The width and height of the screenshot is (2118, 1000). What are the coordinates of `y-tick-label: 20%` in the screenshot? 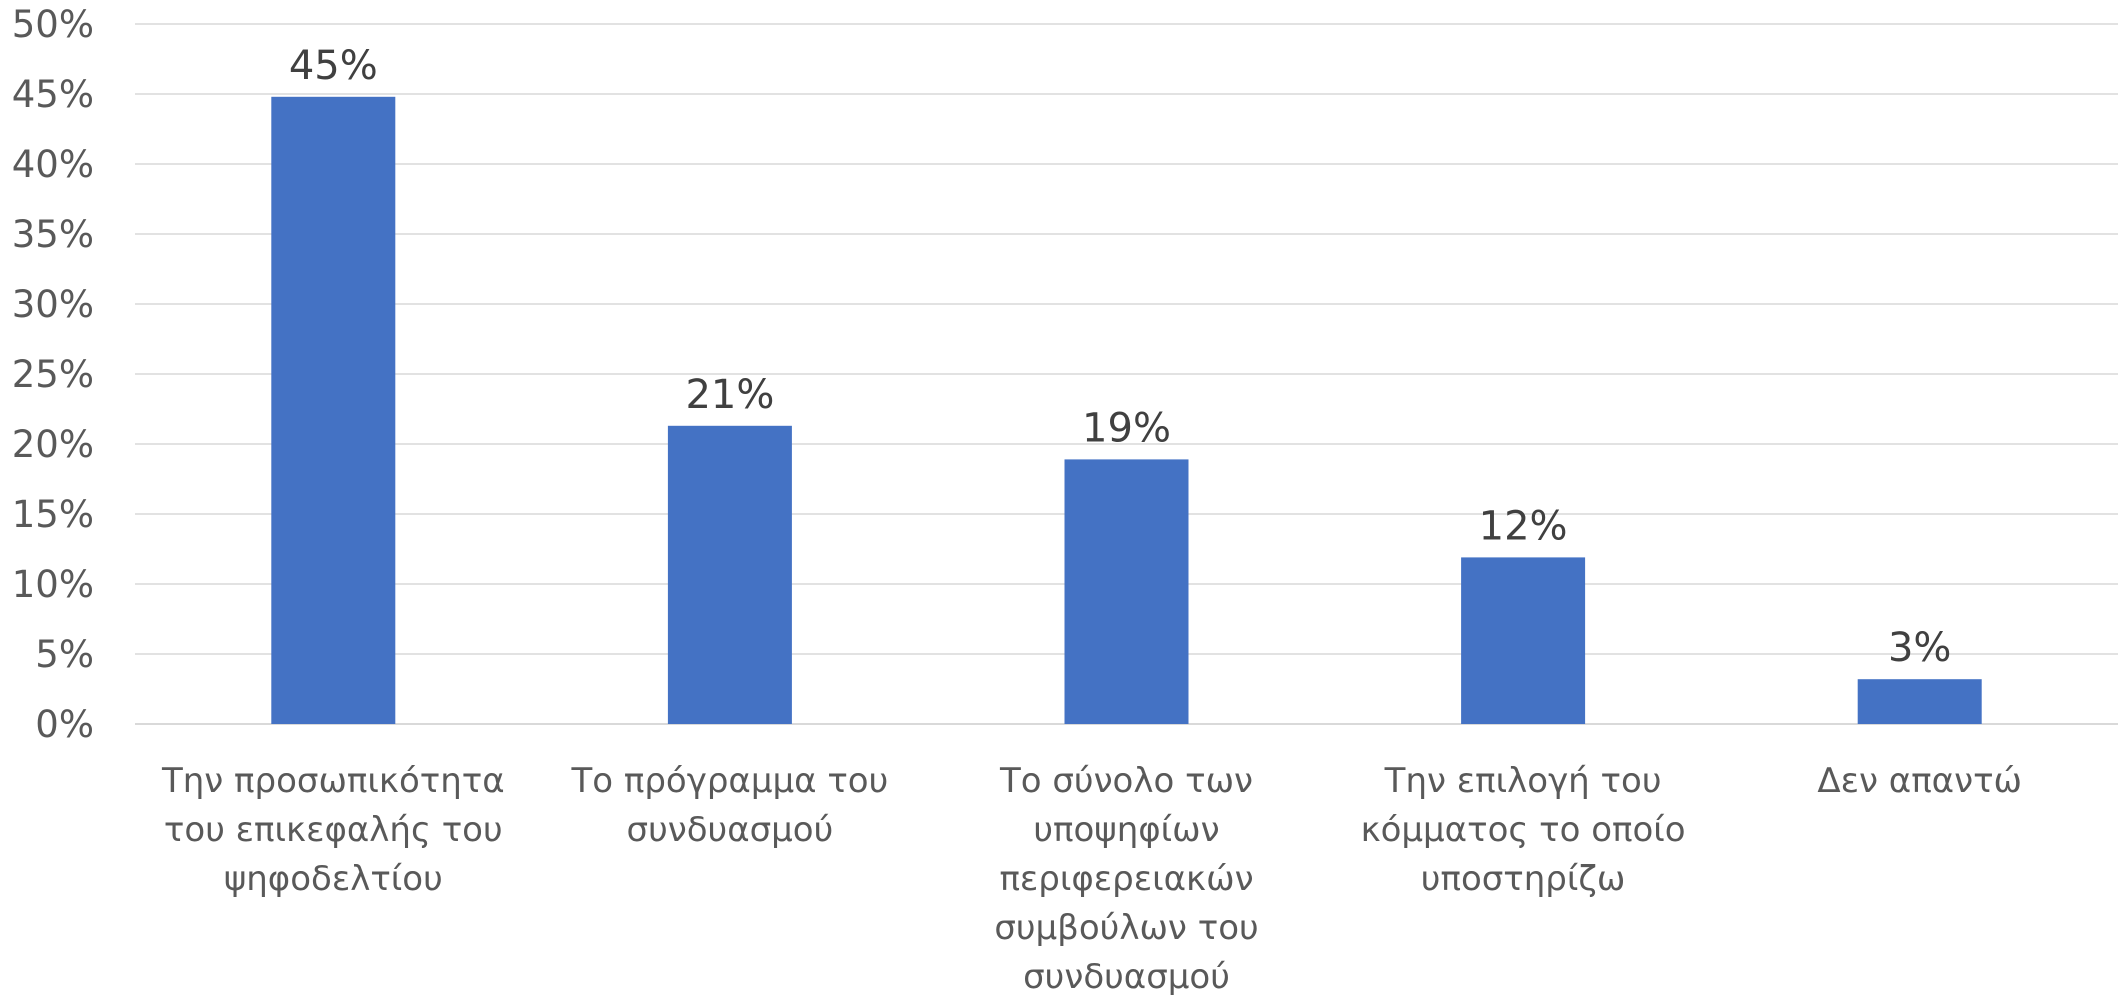 It's located at (53, 444).